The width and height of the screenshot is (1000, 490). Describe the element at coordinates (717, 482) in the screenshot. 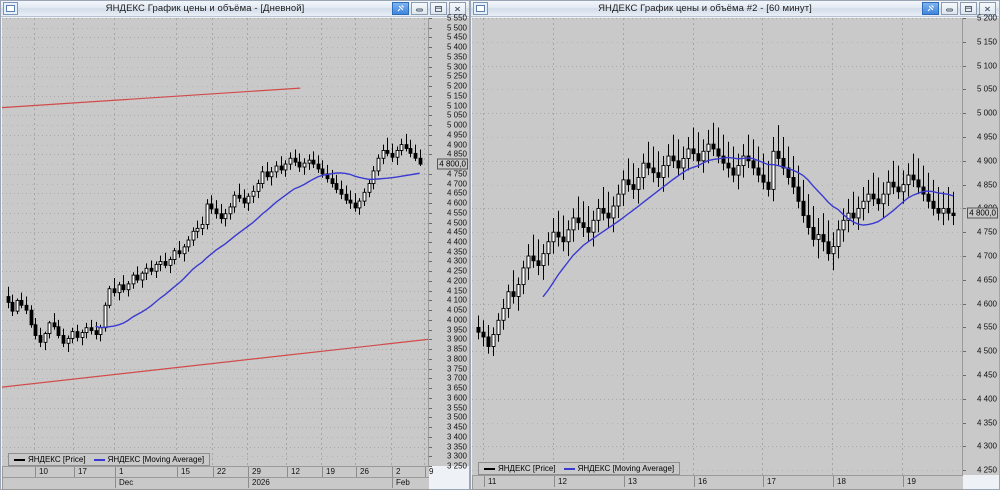

I see `date-axis: 11 12 13 16 17 18 19` at that location.